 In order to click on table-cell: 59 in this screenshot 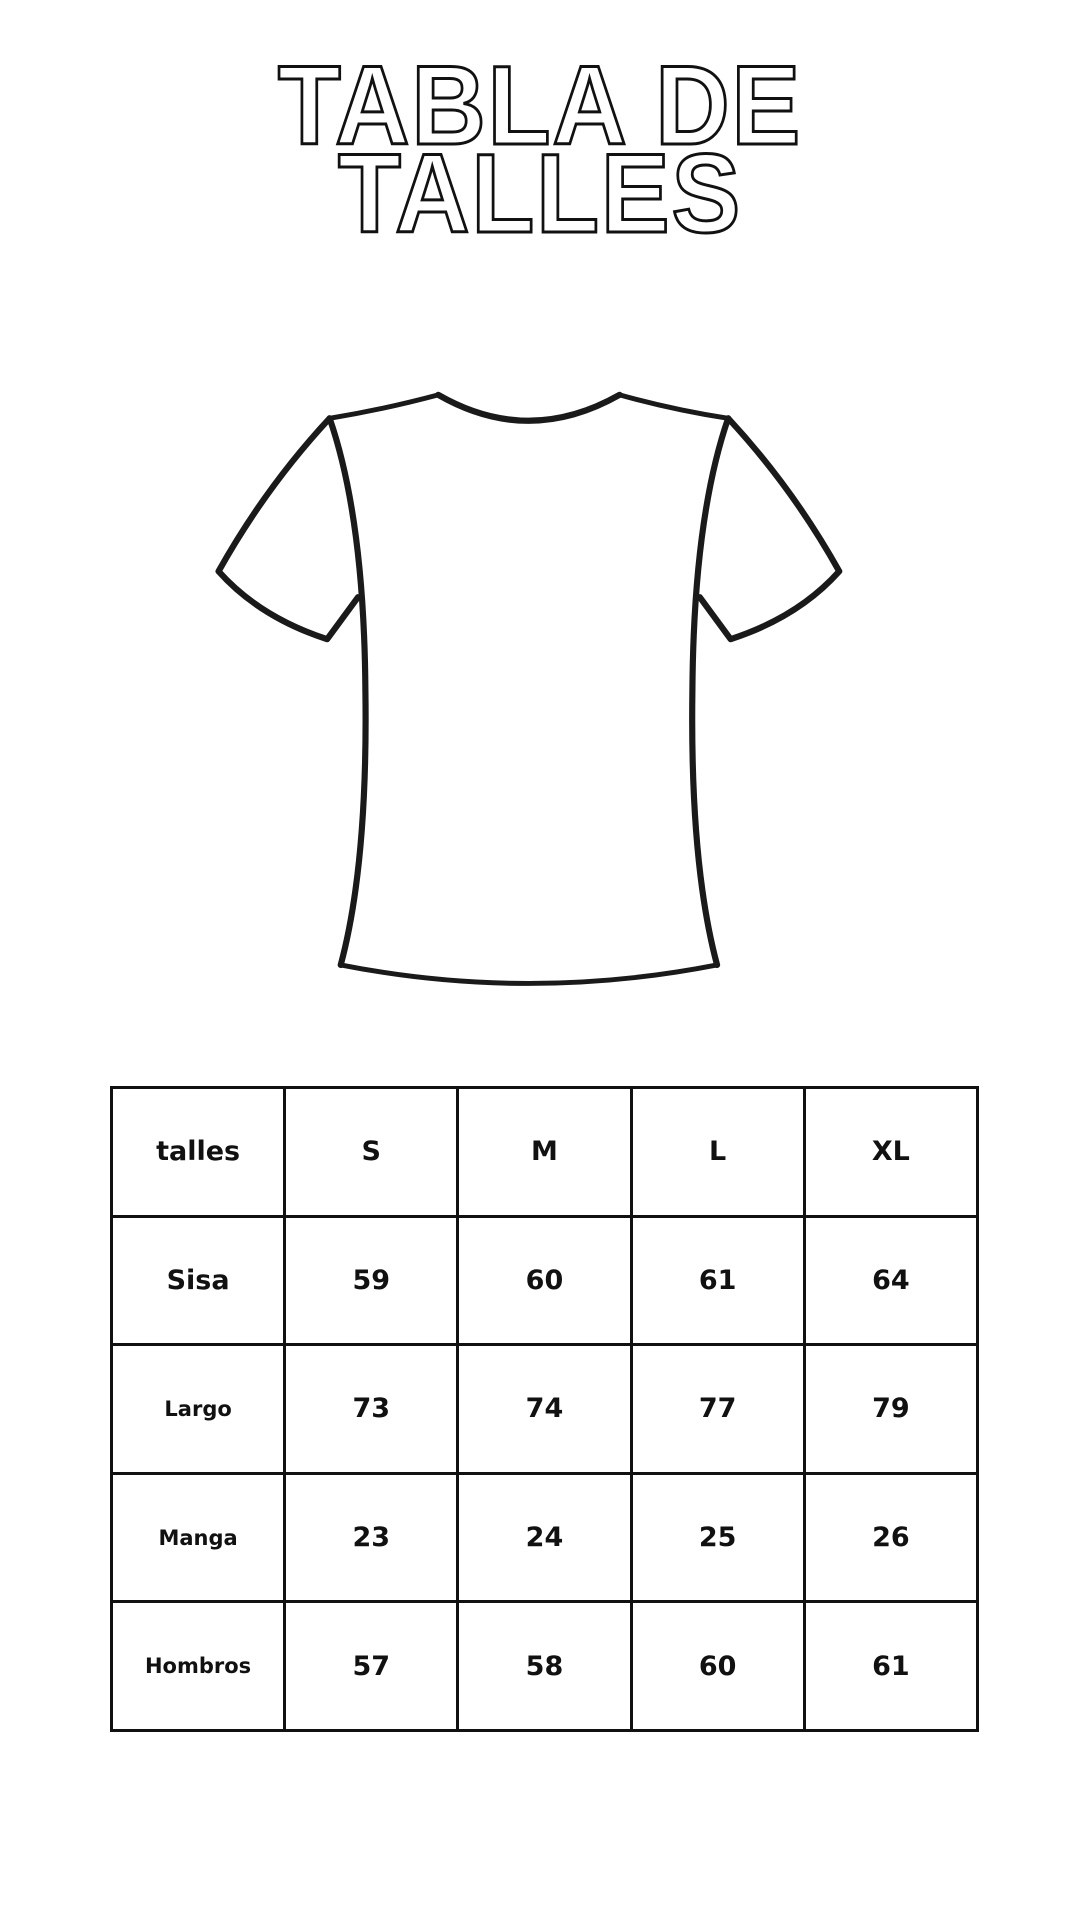, I will do `click(371, 1280)`.